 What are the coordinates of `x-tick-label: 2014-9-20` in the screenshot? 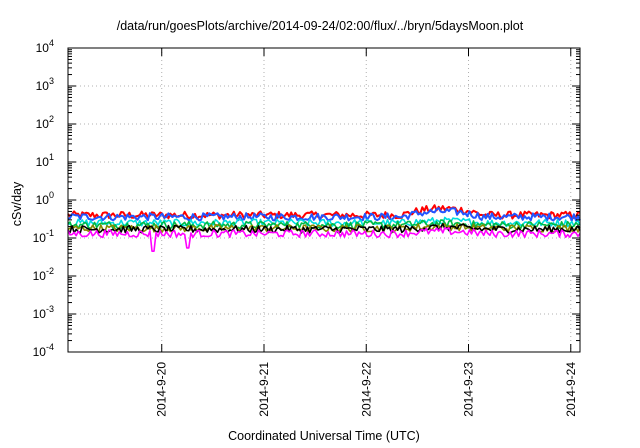 It's located at (162, 389).